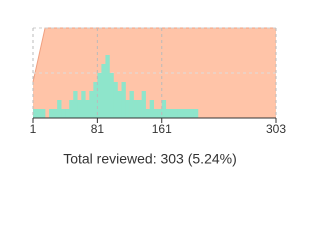 This screenshot has width=320, height=240. Describe the element at coordinates (150, 159) in the screenshot. I see `caption: Total reviewed: 303 (5.24%)` at that location.